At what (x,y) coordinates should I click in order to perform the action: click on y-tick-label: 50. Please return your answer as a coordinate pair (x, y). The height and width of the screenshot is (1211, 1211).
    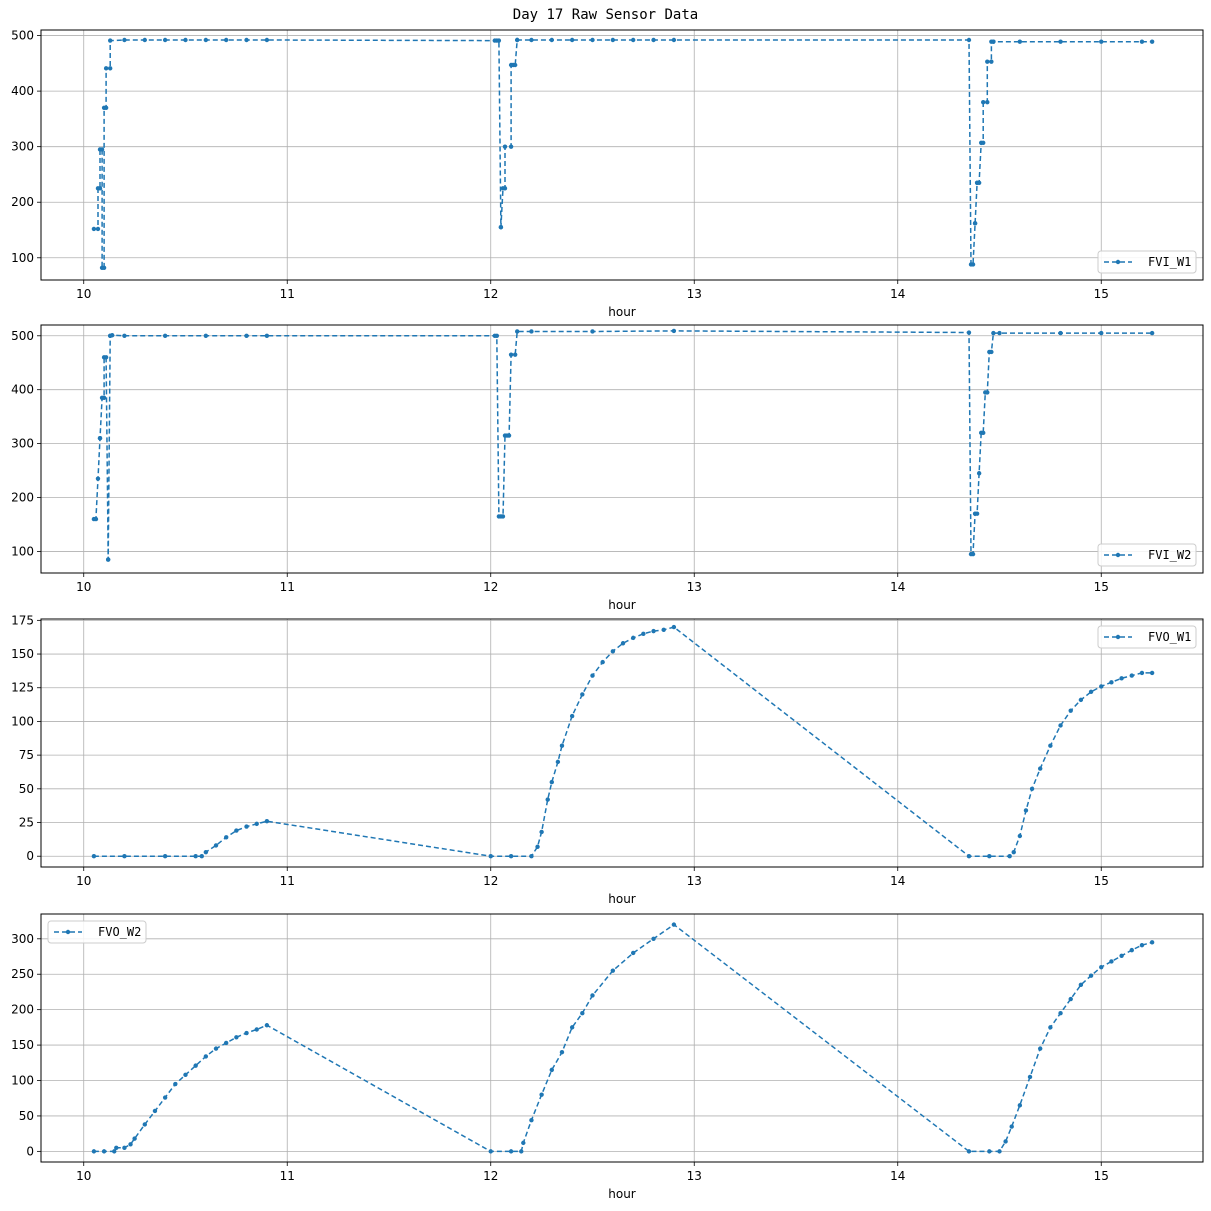
    Looking at the image, I should click on (26, 789).